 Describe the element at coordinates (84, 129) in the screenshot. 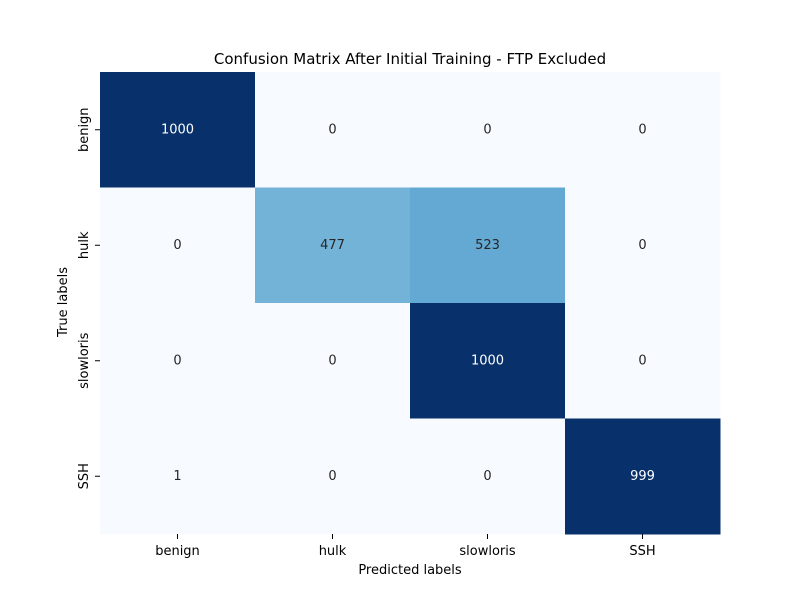

I see `y-tick-label: benign` at that location.